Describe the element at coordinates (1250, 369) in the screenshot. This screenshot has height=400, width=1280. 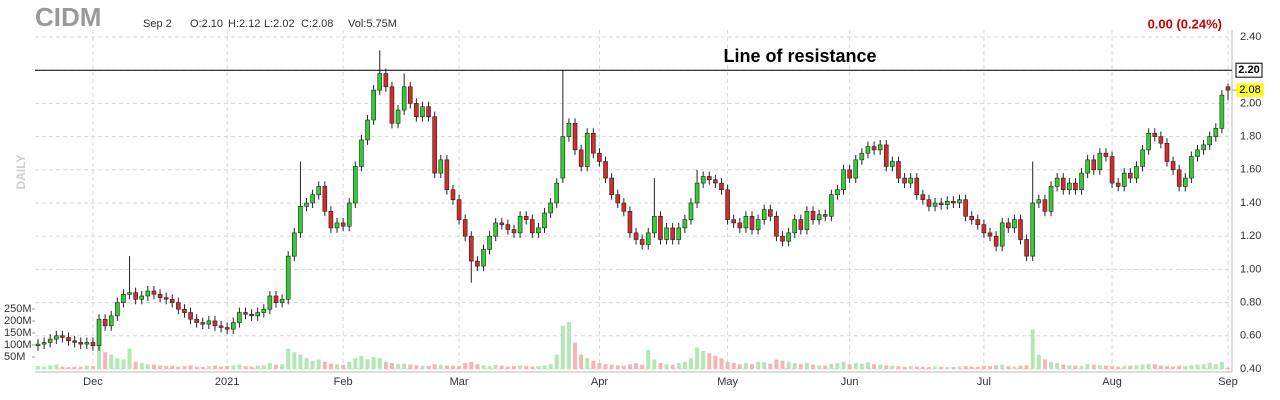
I see `y-tick-label: 0.40` at that location.